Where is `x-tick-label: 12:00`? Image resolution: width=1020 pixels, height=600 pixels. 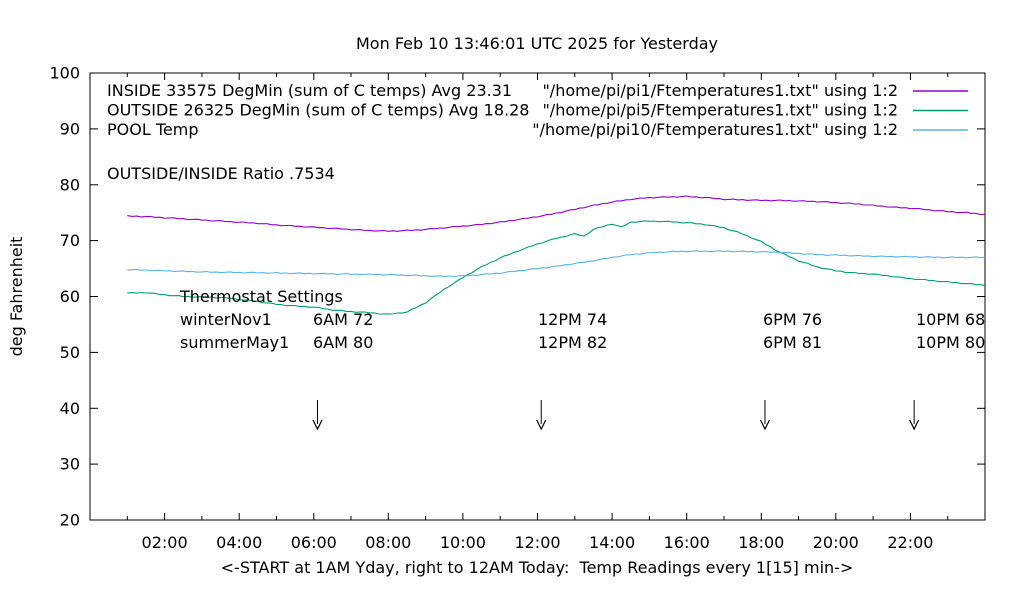
x-tick-label: 12:00 is located at coordinates (537, 542).